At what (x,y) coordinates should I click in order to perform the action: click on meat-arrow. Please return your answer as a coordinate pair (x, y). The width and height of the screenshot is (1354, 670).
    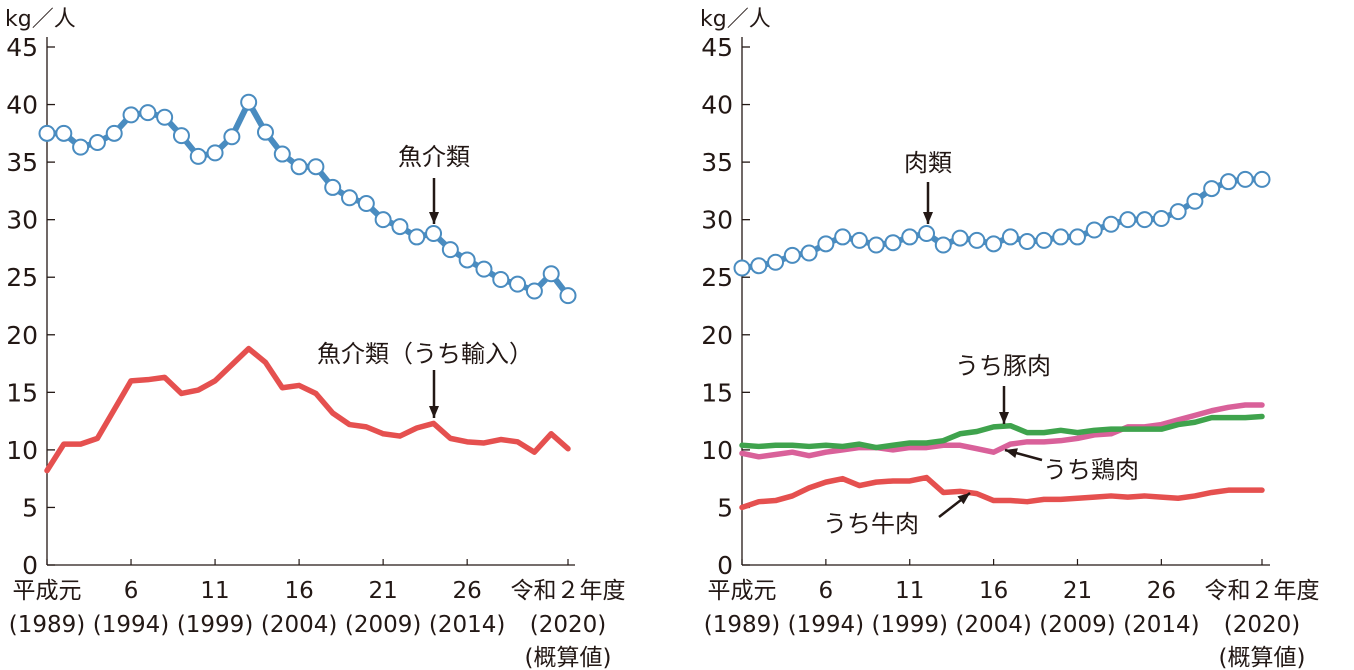
    Looking at the image, I should click on (928, 203).